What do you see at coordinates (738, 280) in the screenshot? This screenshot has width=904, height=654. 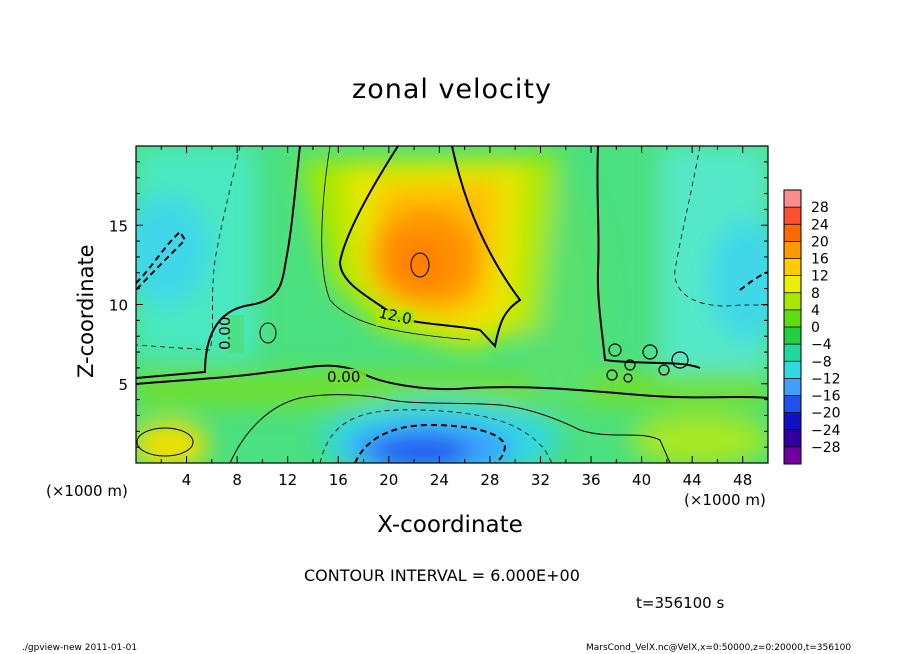 I see `field-right-negative` at bounding box center [738, 280].